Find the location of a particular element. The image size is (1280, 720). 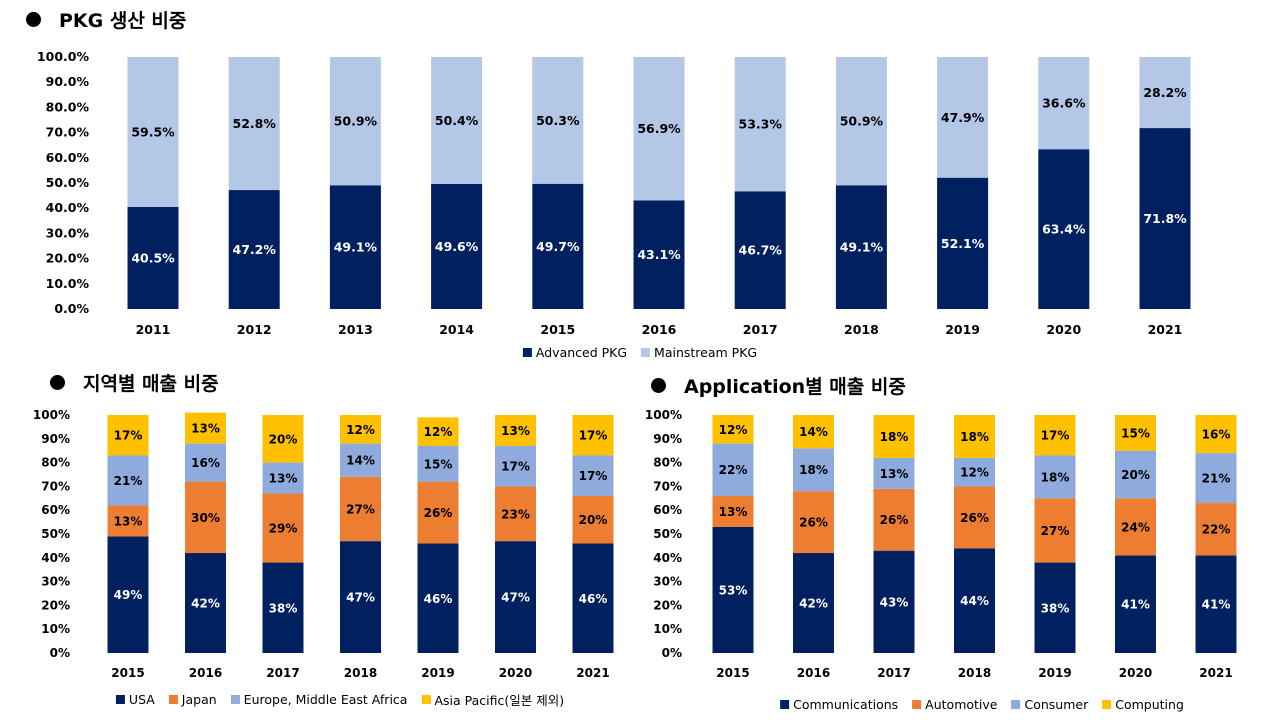

legend-label: Automotive is located at coordinates (961, 704).